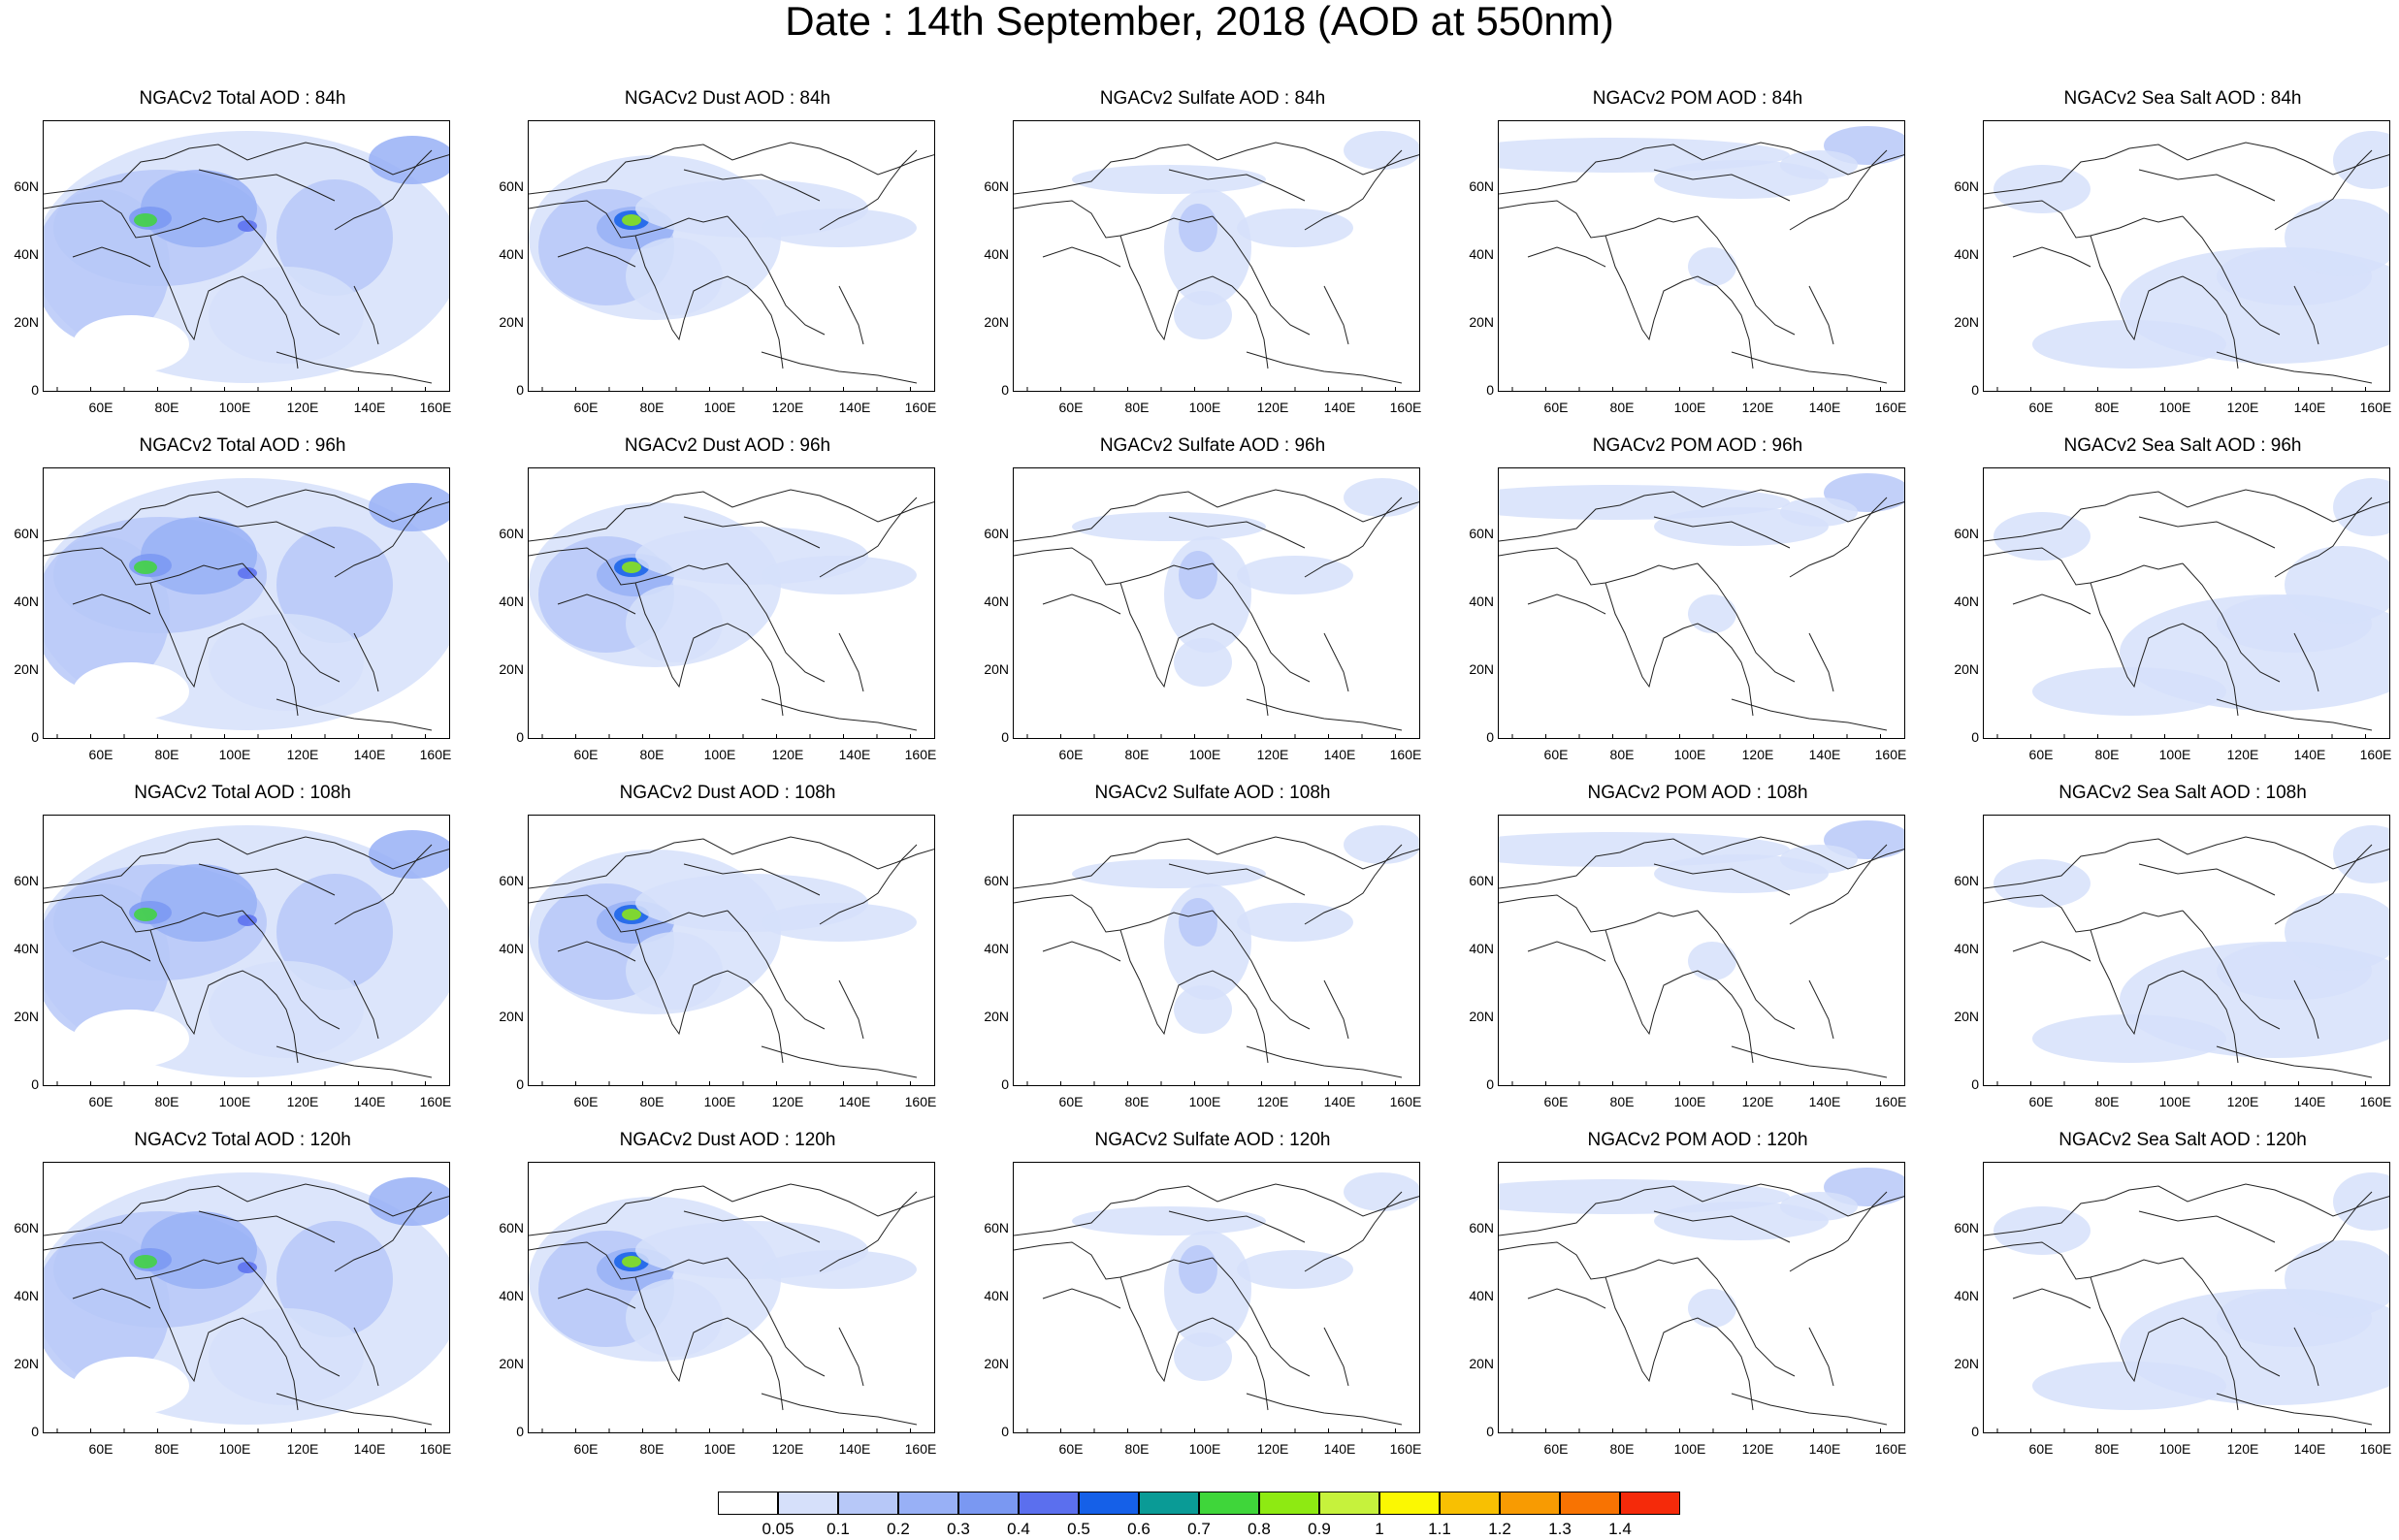 Image resolution: width=2399 pixels, height=1540 pixels. I want to click on panel-title: NGACv2 POM AOD : 96h, so click(1698, 446).